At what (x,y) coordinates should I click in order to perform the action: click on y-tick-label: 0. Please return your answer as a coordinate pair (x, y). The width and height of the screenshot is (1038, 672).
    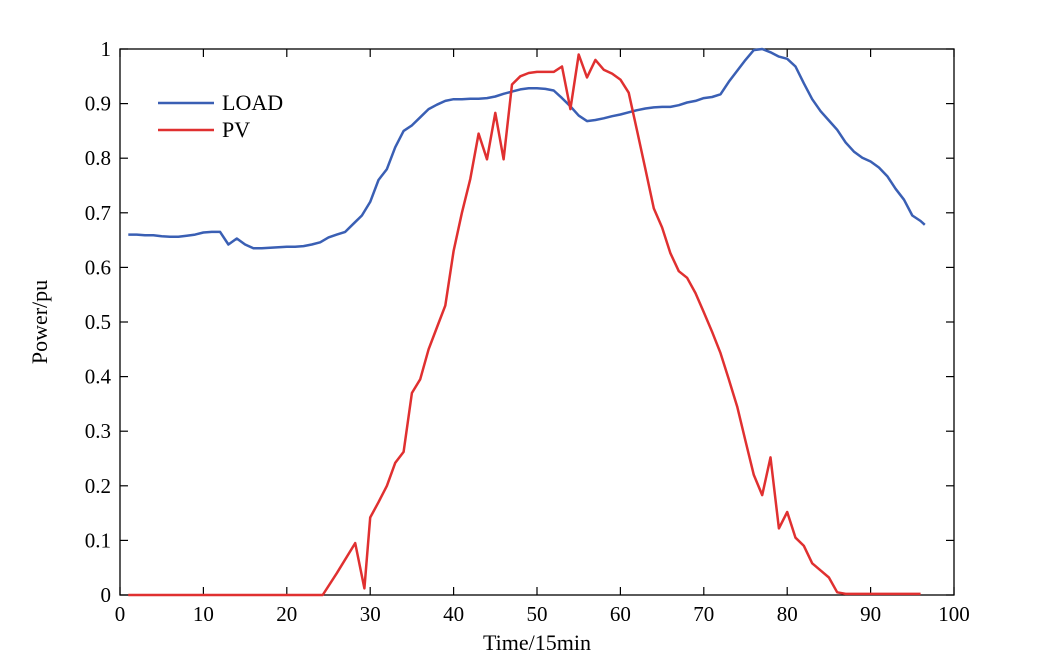
    Looking at the image, I should click on (106, 595).